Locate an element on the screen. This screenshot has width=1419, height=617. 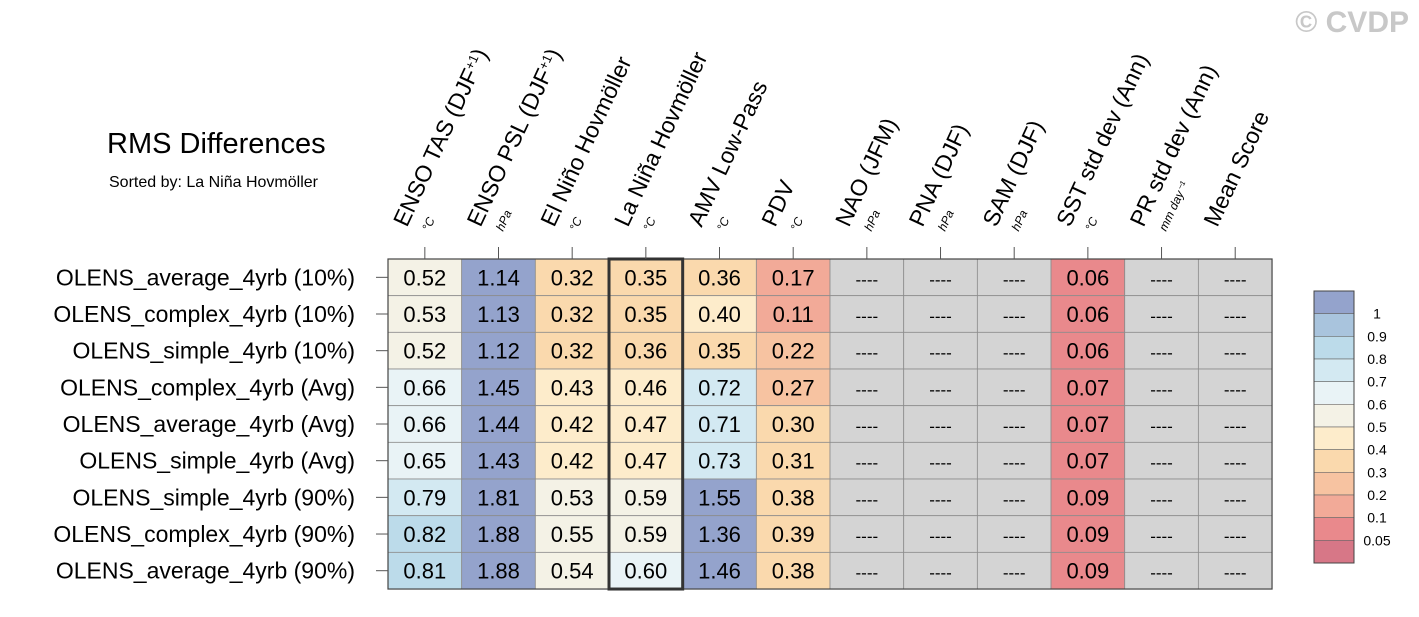
cell-value-label: 0.52 is located at coordinates (424, 351).